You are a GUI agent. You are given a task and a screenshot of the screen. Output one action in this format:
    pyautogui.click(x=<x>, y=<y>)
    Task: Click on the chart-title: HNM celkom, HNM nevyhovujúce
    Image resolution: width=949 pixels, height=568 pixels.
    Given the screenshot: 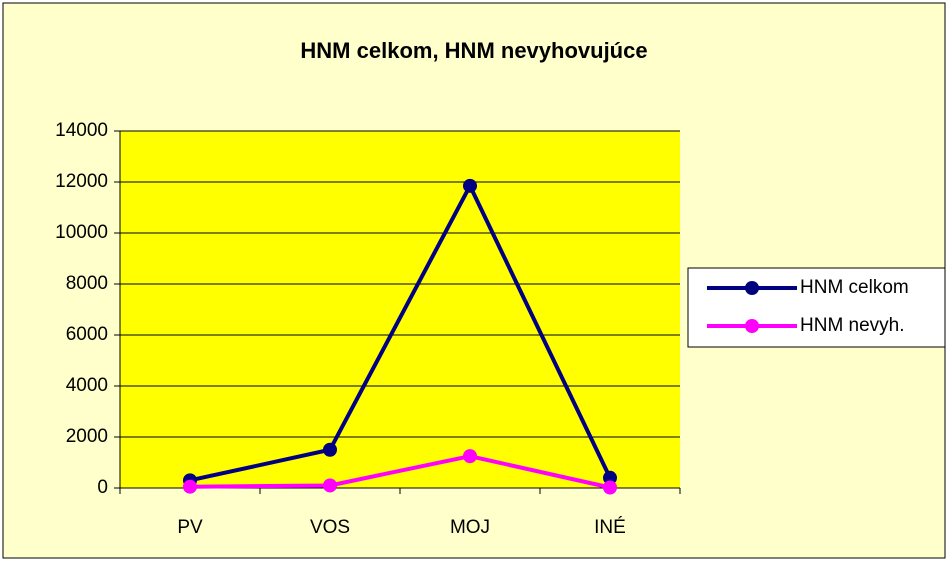 What is the action you would take?
    pyautogui.click(x=473, y=50)
    